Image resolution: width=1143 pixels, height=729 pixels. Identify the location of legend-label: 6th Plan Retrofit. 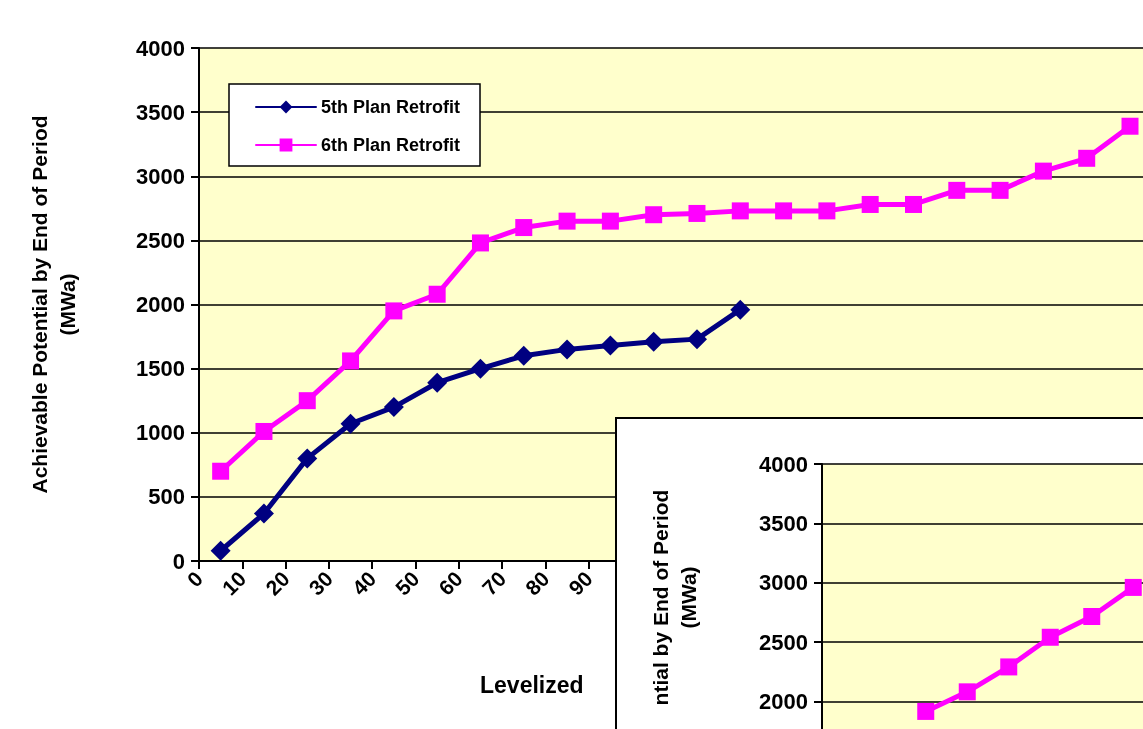
(391, 145).